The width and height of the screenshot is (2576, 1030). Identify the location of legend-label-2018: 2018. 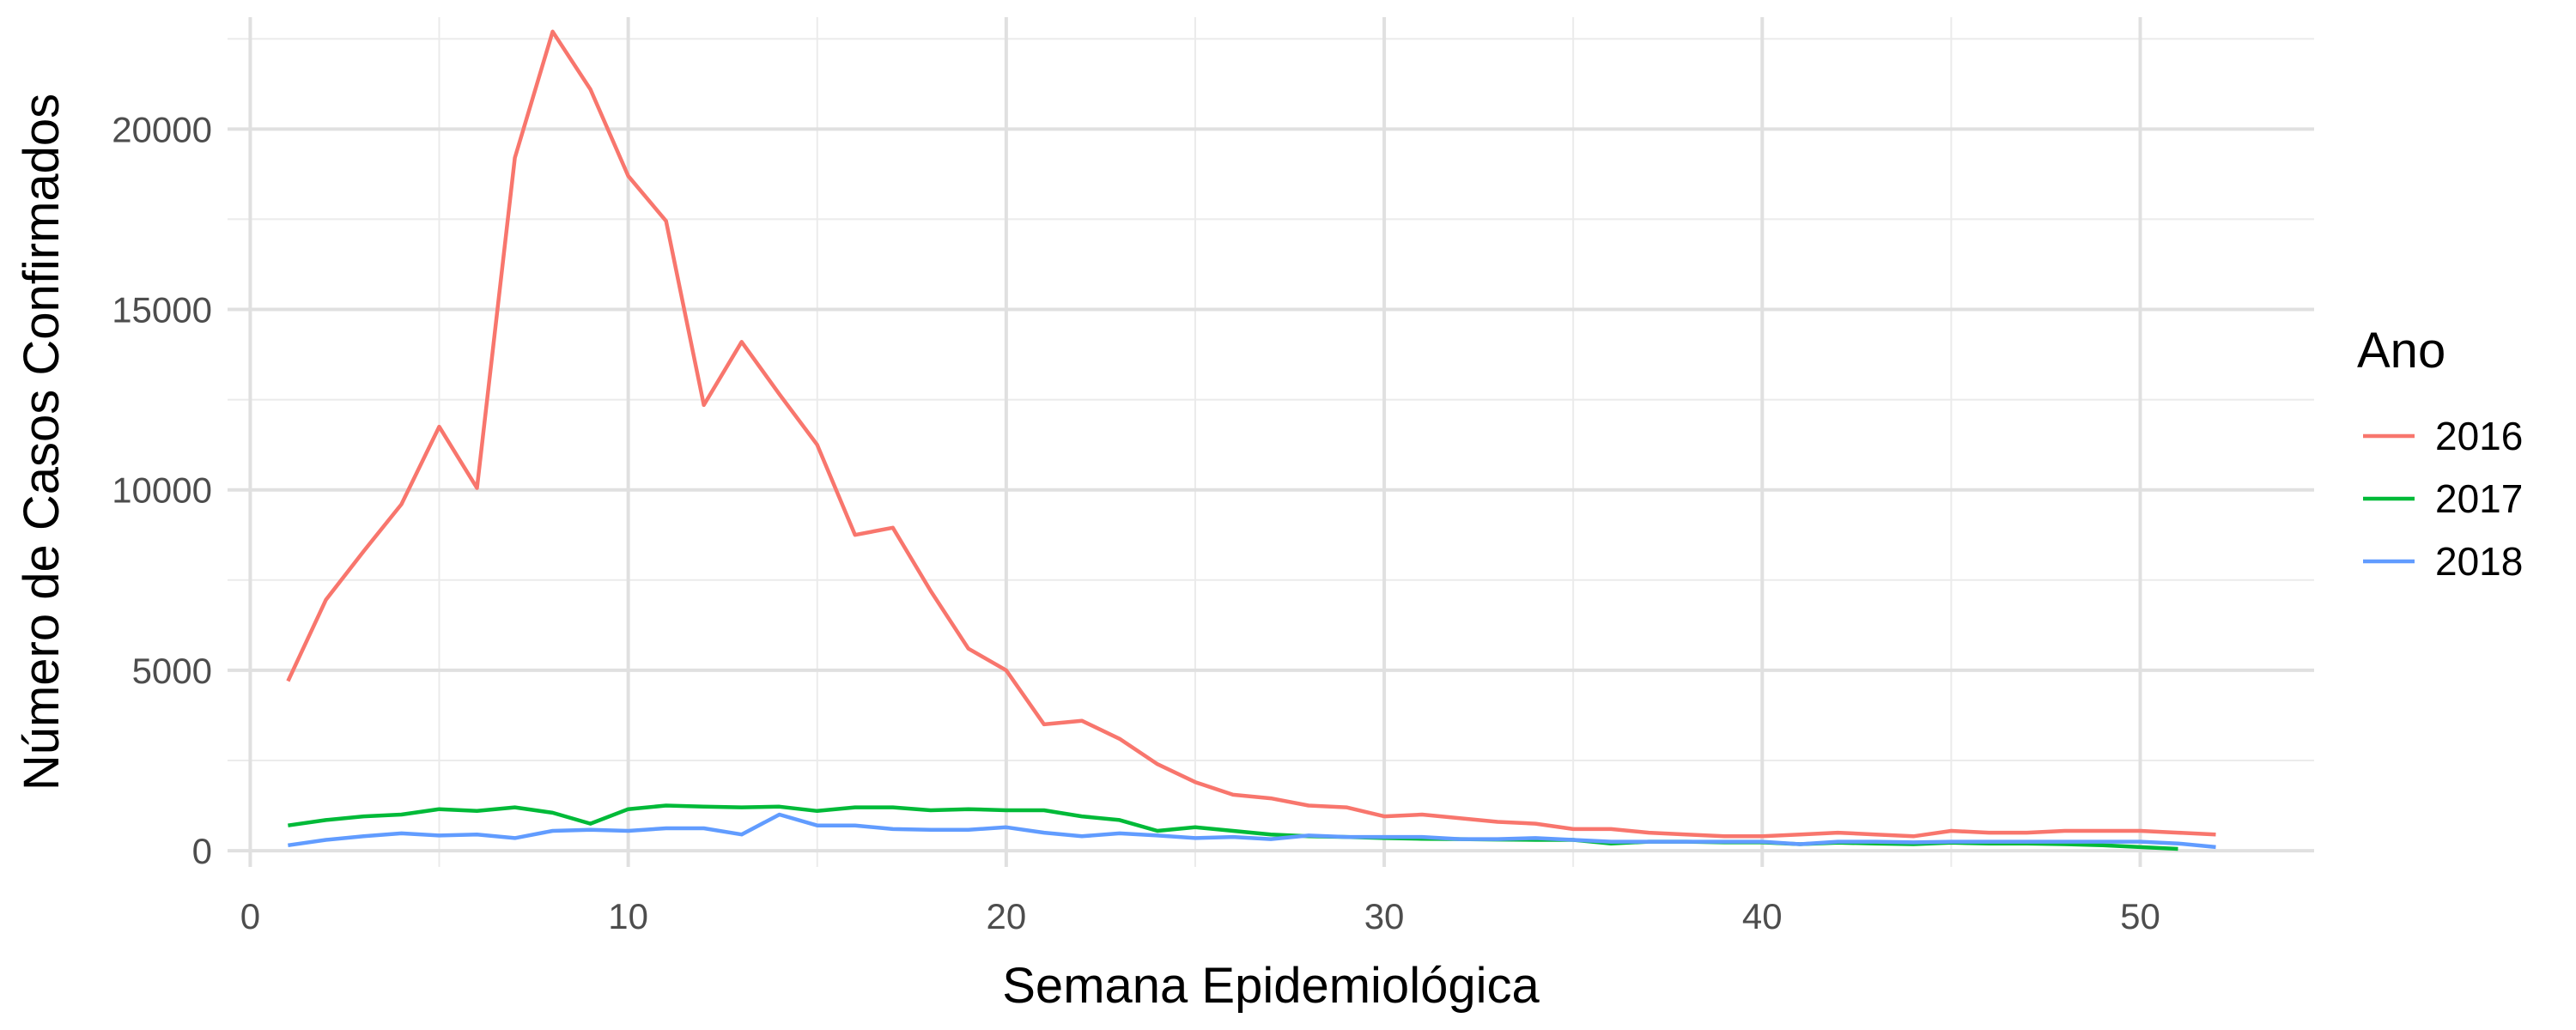
(2479, 561).